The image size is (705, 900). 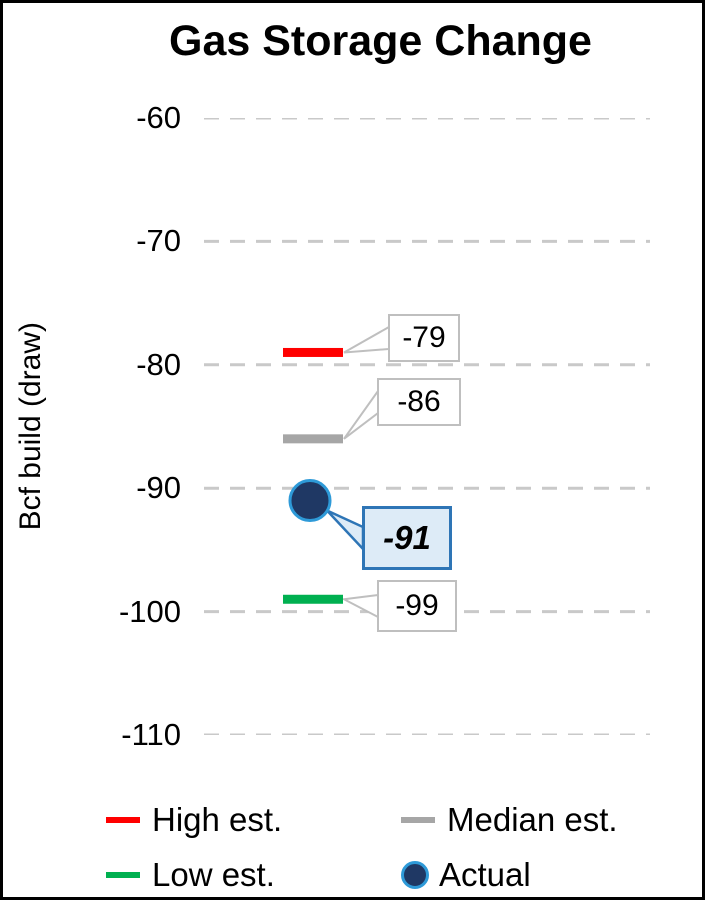 I want to click on y-tick-label: -100, so click(x=149, y=611).